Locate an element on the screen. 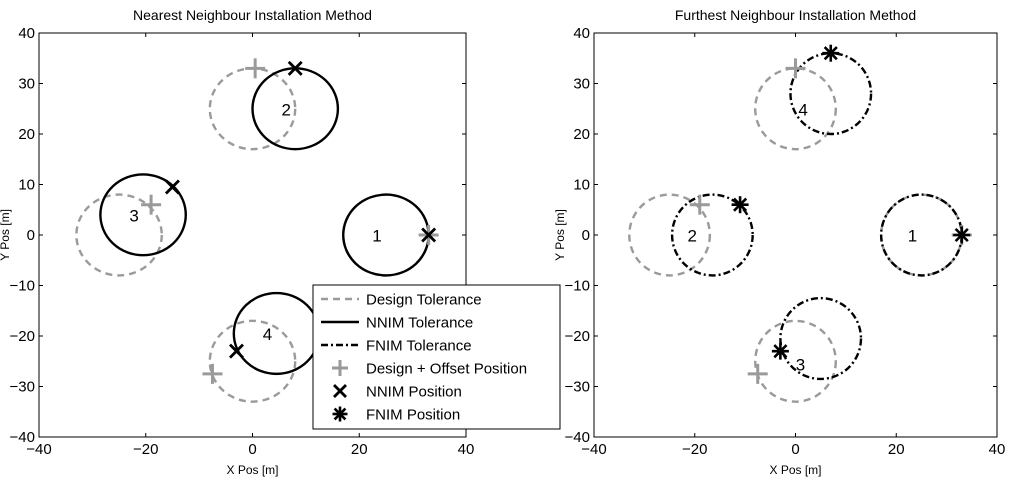  fnim-position-marker-4-b is located at coordinates (780, 351).